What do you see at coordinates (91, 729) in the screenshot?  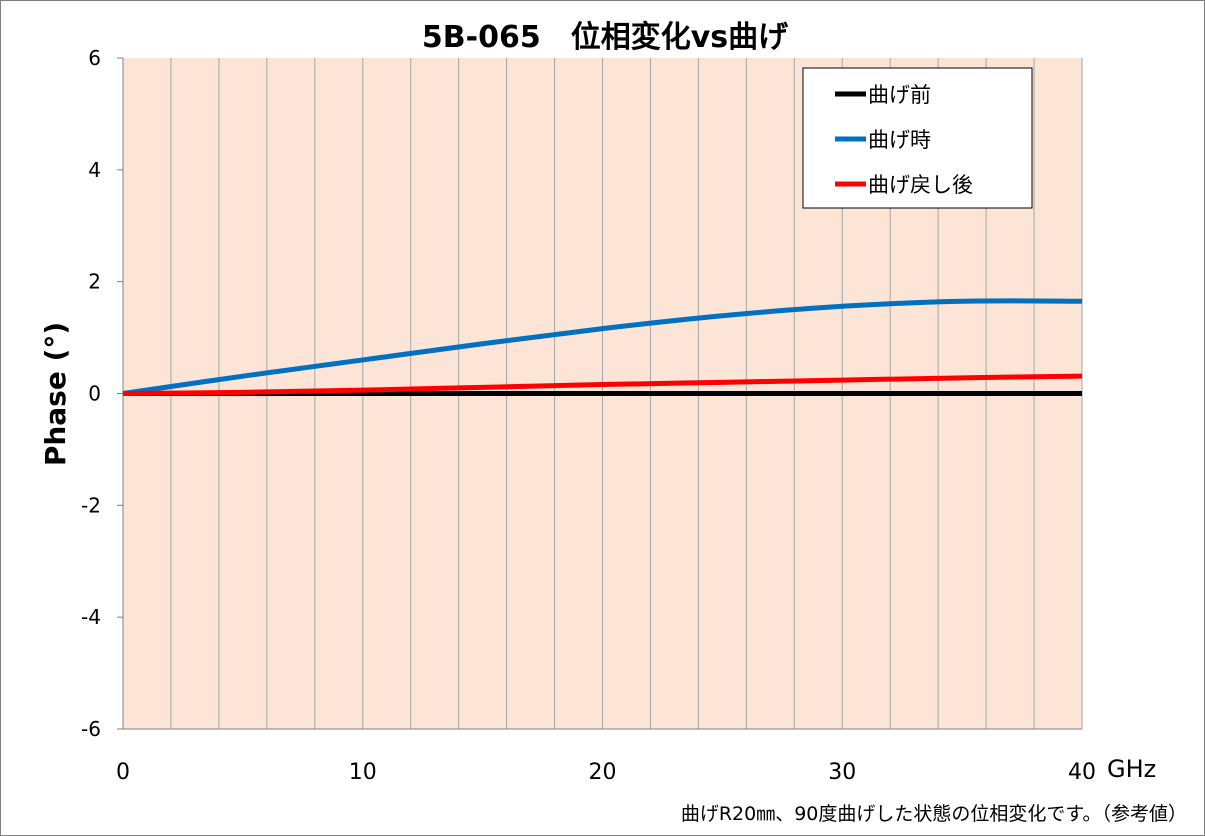 I see `y-tick-label: -6` at bounding box center [91, 729].